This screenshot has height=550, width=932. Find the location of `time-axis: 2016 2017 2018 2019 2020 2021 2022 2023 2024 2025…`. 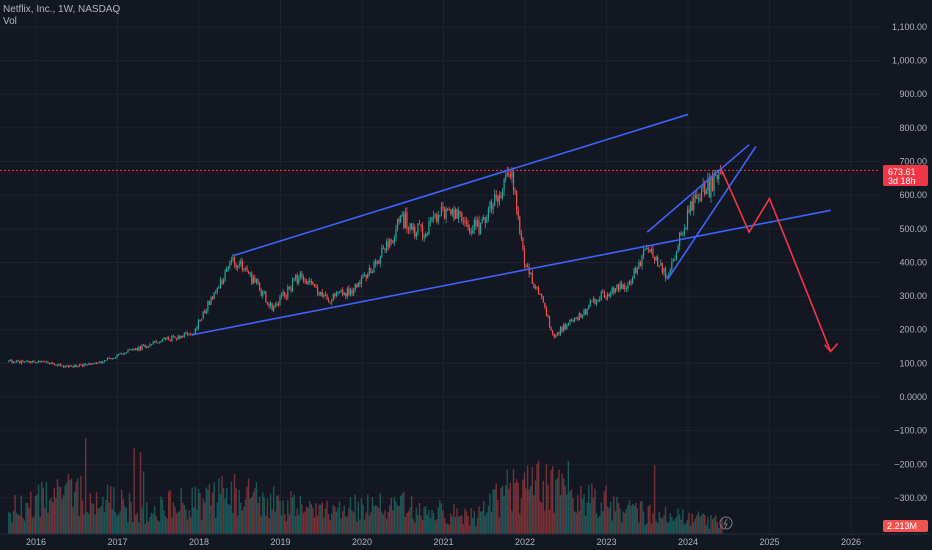

time-axis: 2016 2017 2018 2019 2020 2021 2022 2023 2024 2025… is located at coordinates (466, 540).